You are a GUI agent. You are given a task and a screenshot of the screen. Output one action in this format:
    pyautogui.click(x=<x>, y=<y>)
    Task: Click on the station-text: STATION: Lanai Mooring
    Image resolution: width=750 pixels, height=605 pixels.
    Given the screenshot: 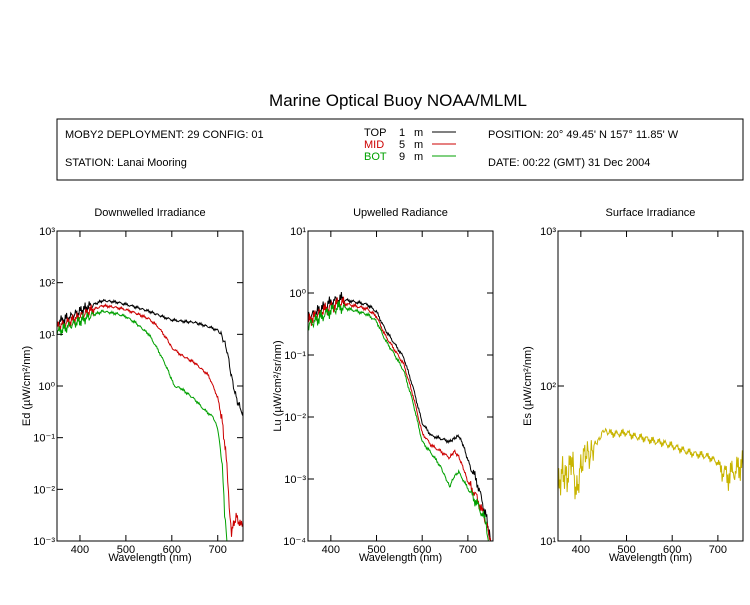 What is the action you would take?
    pyautogui.click(x=126, y=163)
    